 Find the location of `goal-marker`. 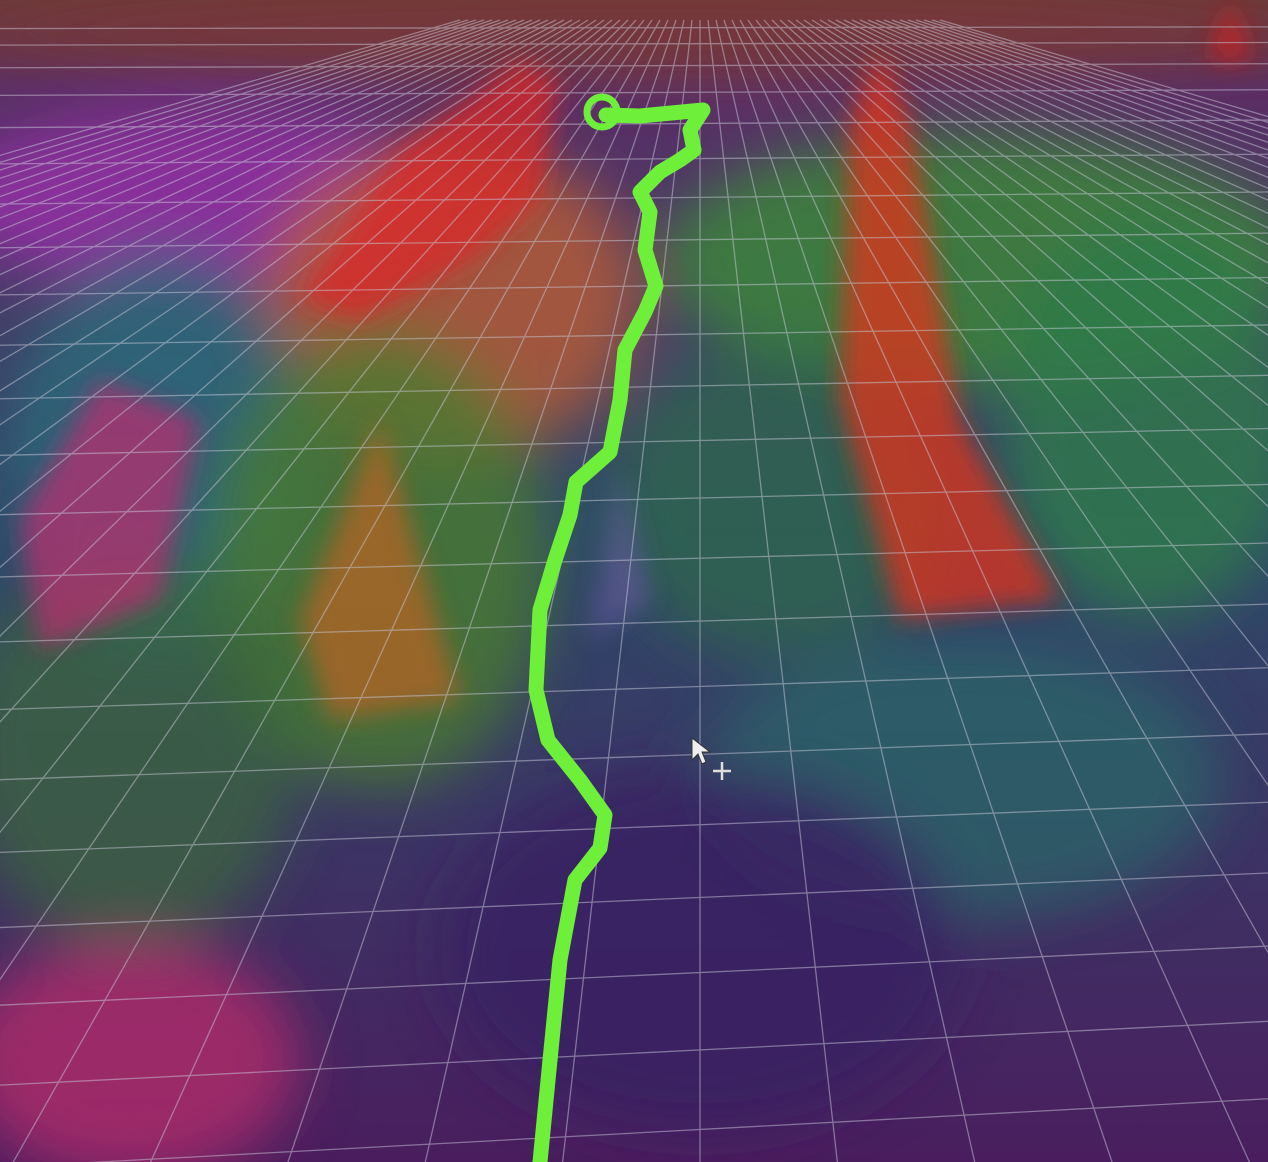

goal-marker is located at coordinates (602, 112).